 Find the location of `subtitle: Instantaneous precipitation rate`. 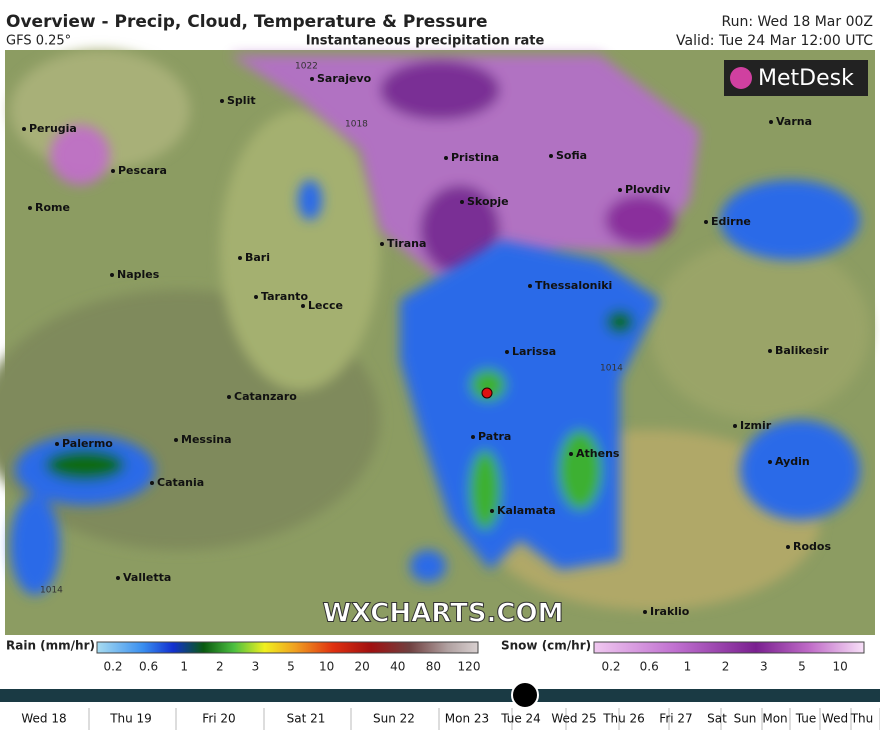

subtitle: Instantaneous precipitation rate is located at coordinates (425, 41).